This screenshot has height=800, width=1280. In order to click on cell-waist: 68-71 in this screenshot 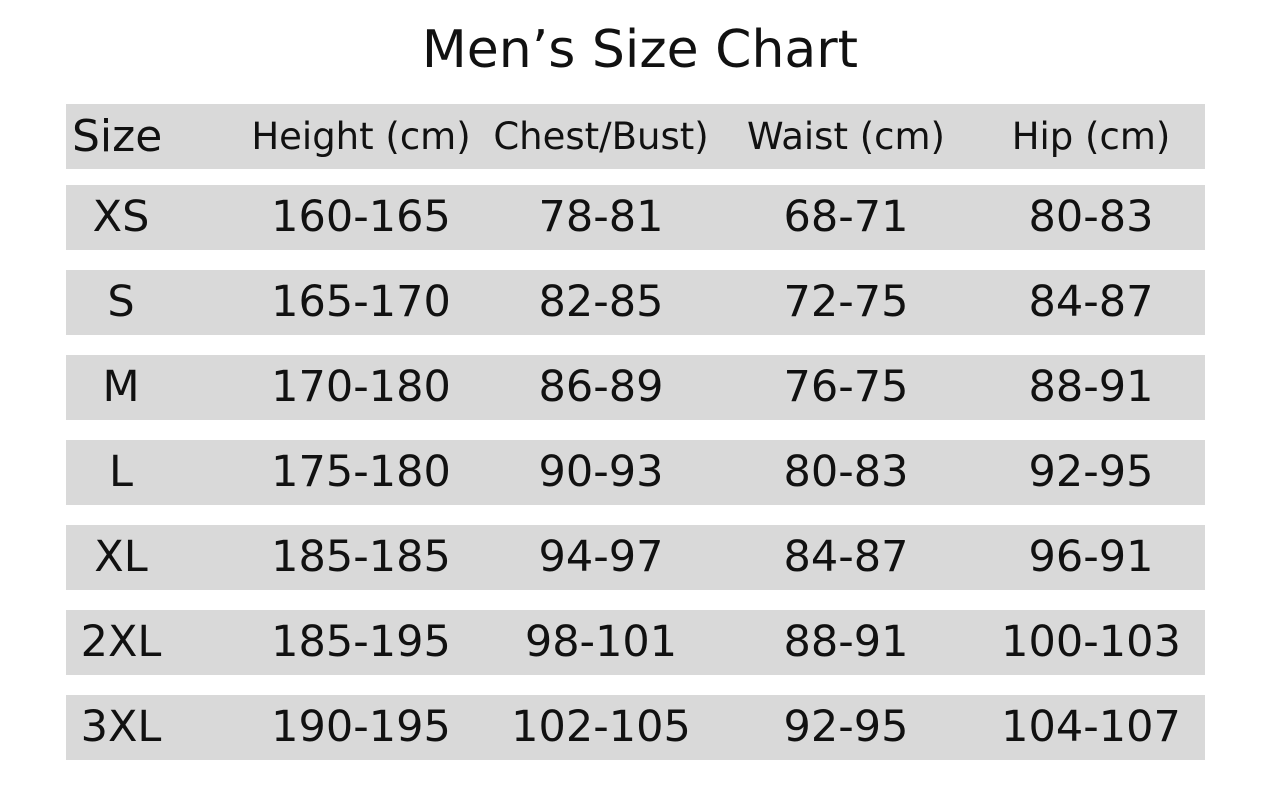, I will do `click(846, 217)`.